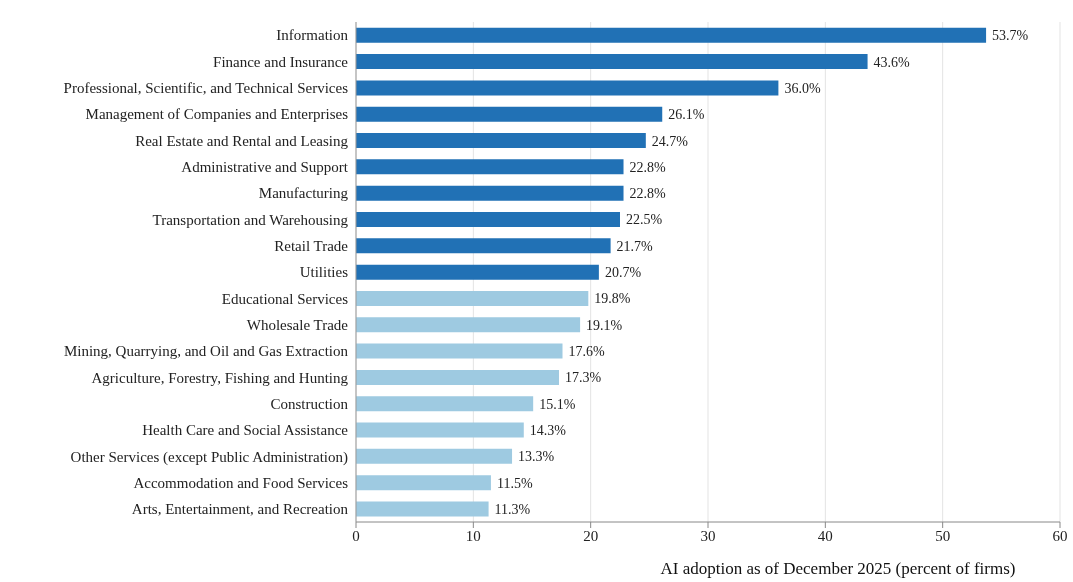 The height and width of the screenshot is (582, 1073). What do you see at coordinates (265, 167) in the screenshot?
I see `y-tick-label: Administrative and Support` at bounding box center [265, 167].